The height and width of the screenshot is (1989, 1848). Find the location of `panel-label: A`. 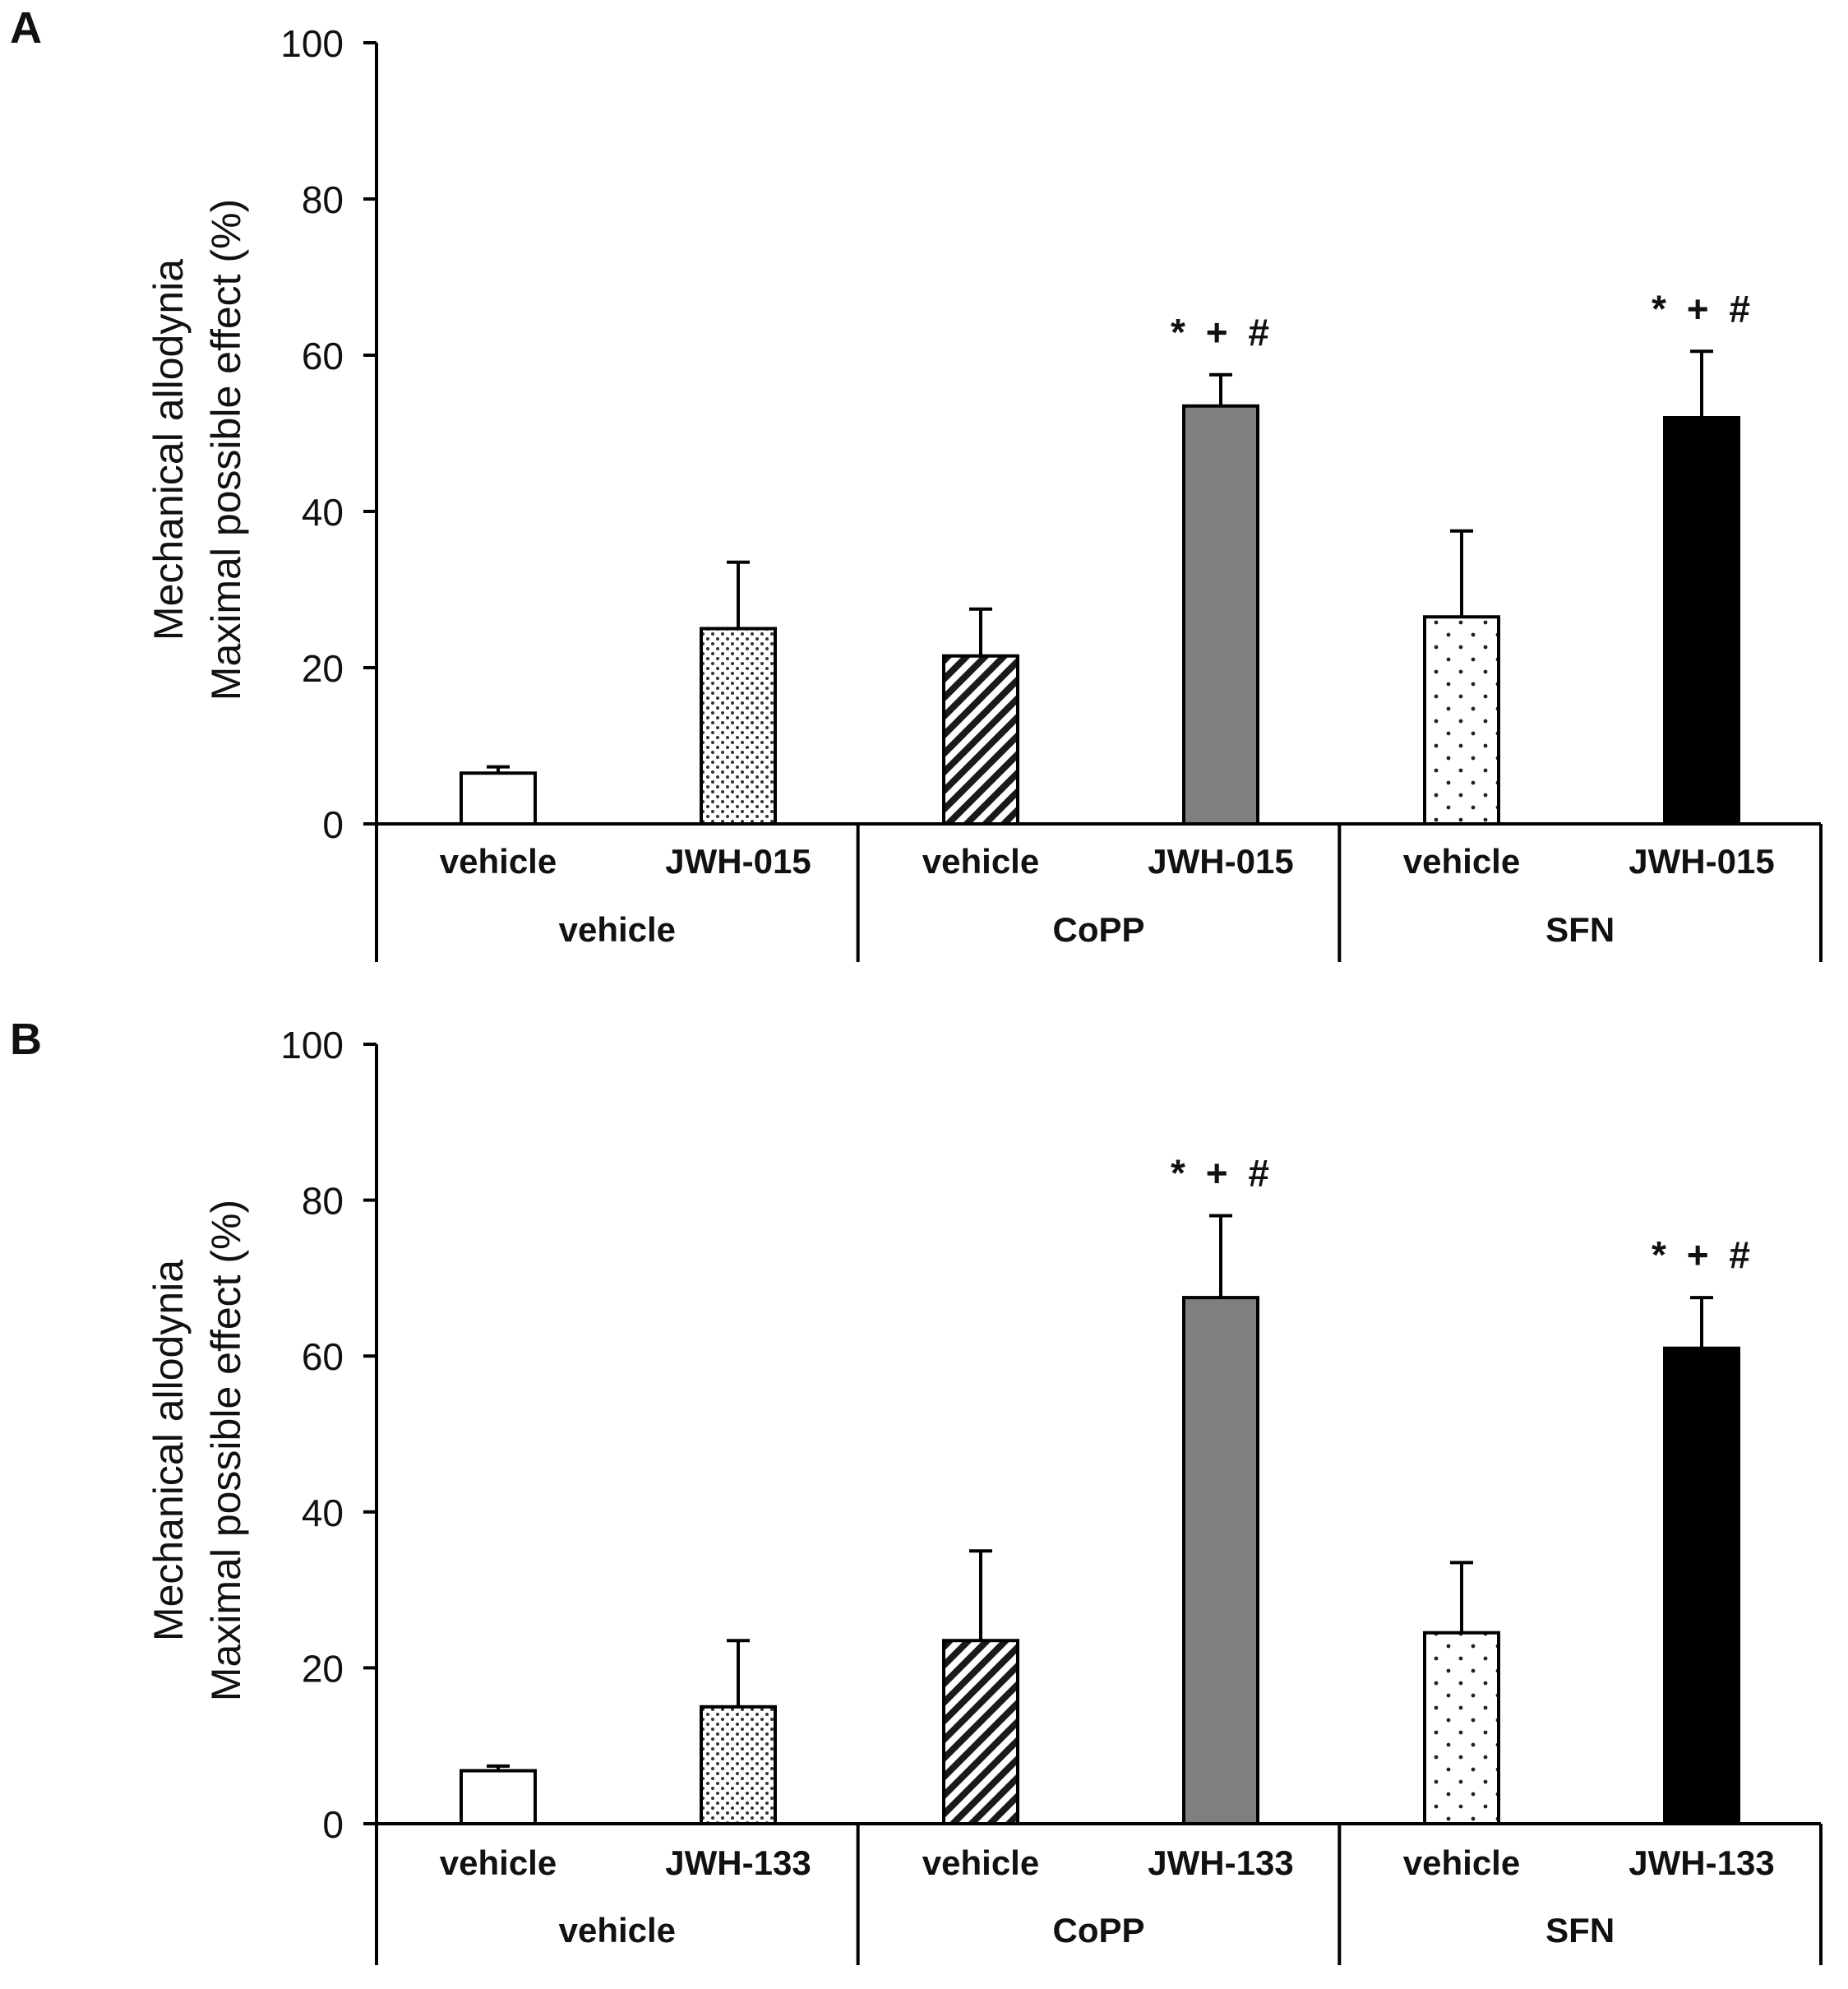

panel-label: A is located at coordinates (26, 28).